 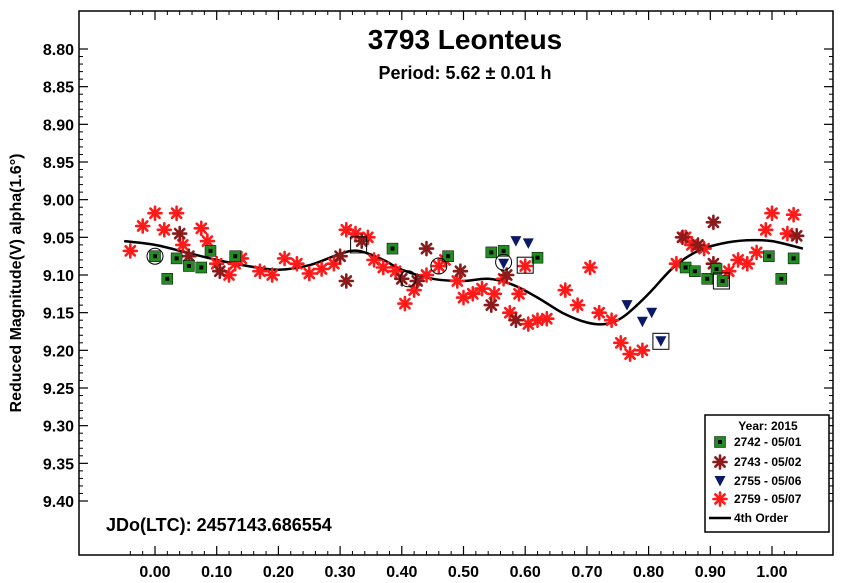 What do you see at coordinates (439, 266) in the screenshot?
I see `highlight-circle` at bounding box center [439, 266].